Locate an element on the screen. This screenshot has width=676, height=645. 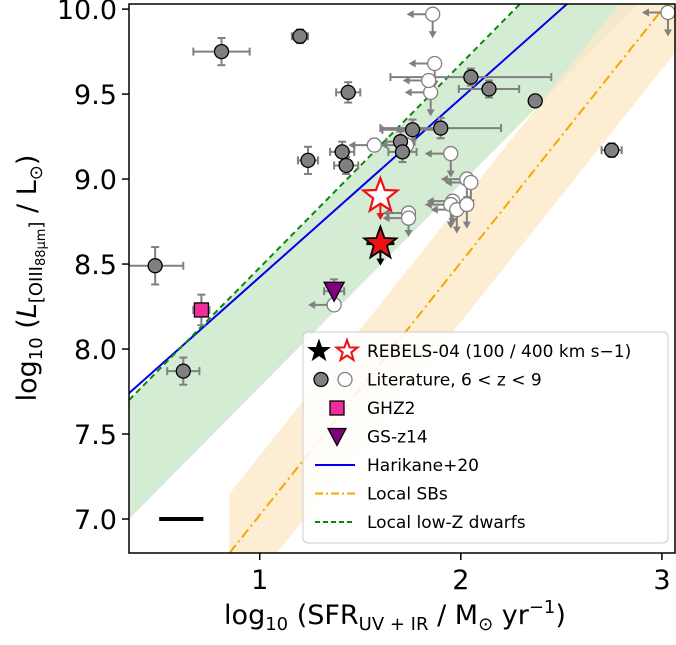
legend-label: Local SBs is located at coordinates (407, 495).